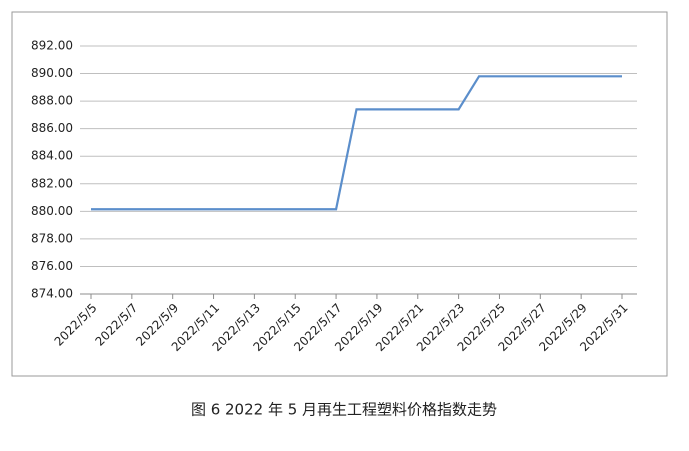  Describe the element at coordinates (52, 294) in the screenshot. I see `y-tick-label: 874.00` at that location.